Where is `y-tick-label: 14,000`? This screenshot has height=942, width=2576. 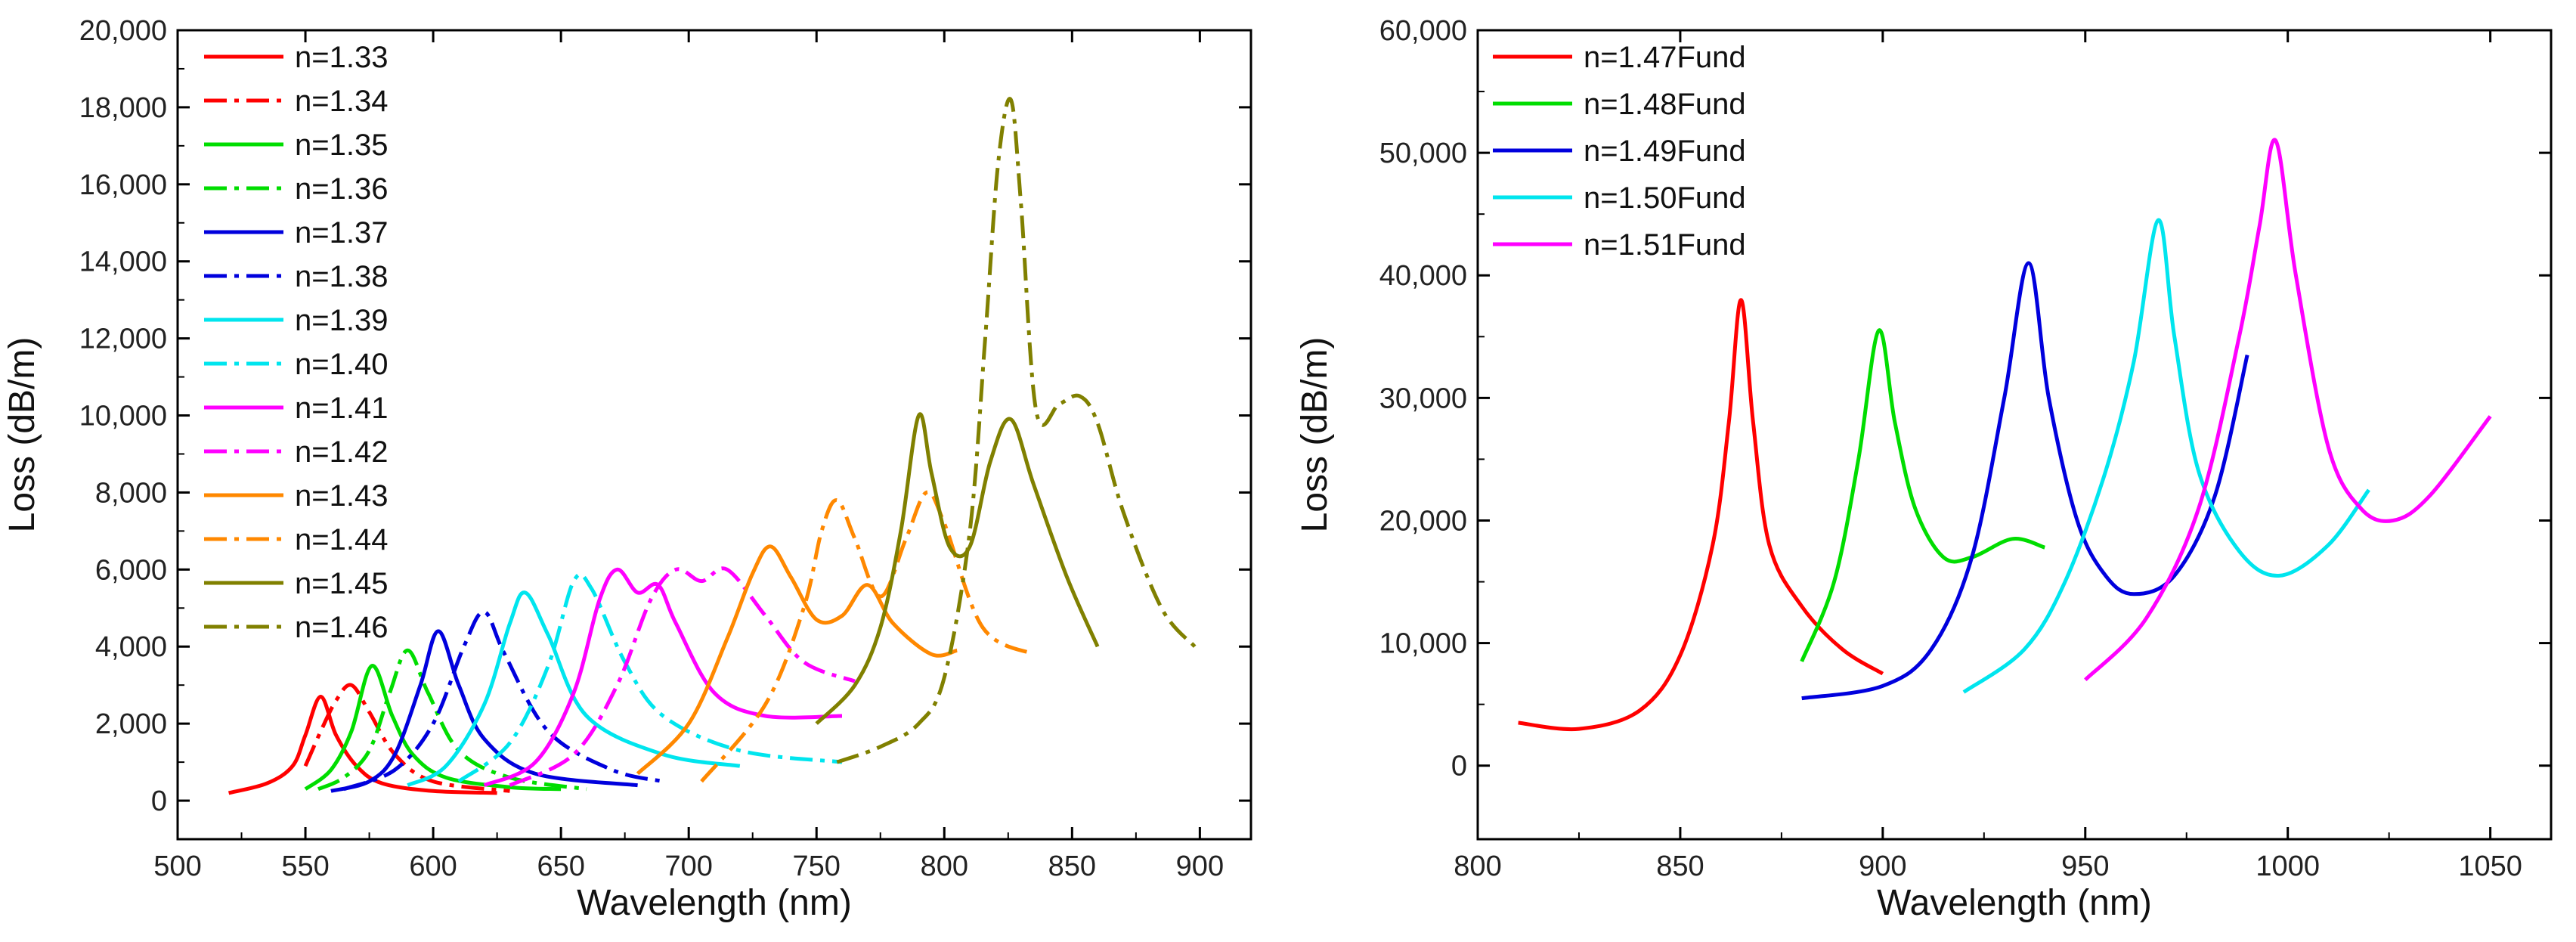
y-tick-label: 14,000 is located at coordinates (123, 262).